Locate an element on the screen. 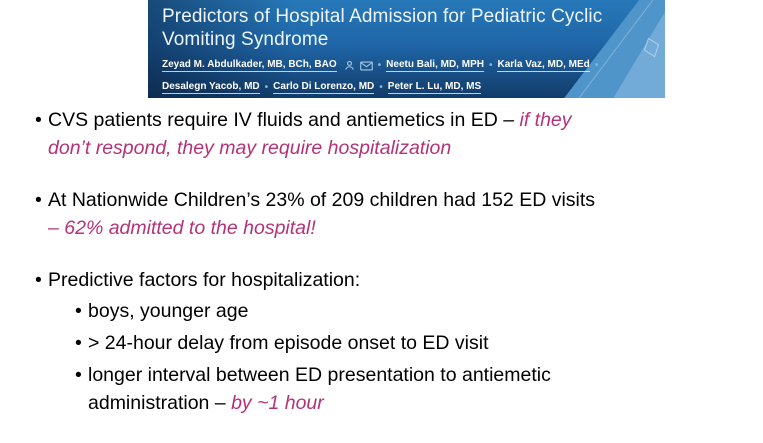 The height and width of the screenshot is (443, 763). author-link: Carlo Di Lorenzo, MD is located at coordinates (324, 87).